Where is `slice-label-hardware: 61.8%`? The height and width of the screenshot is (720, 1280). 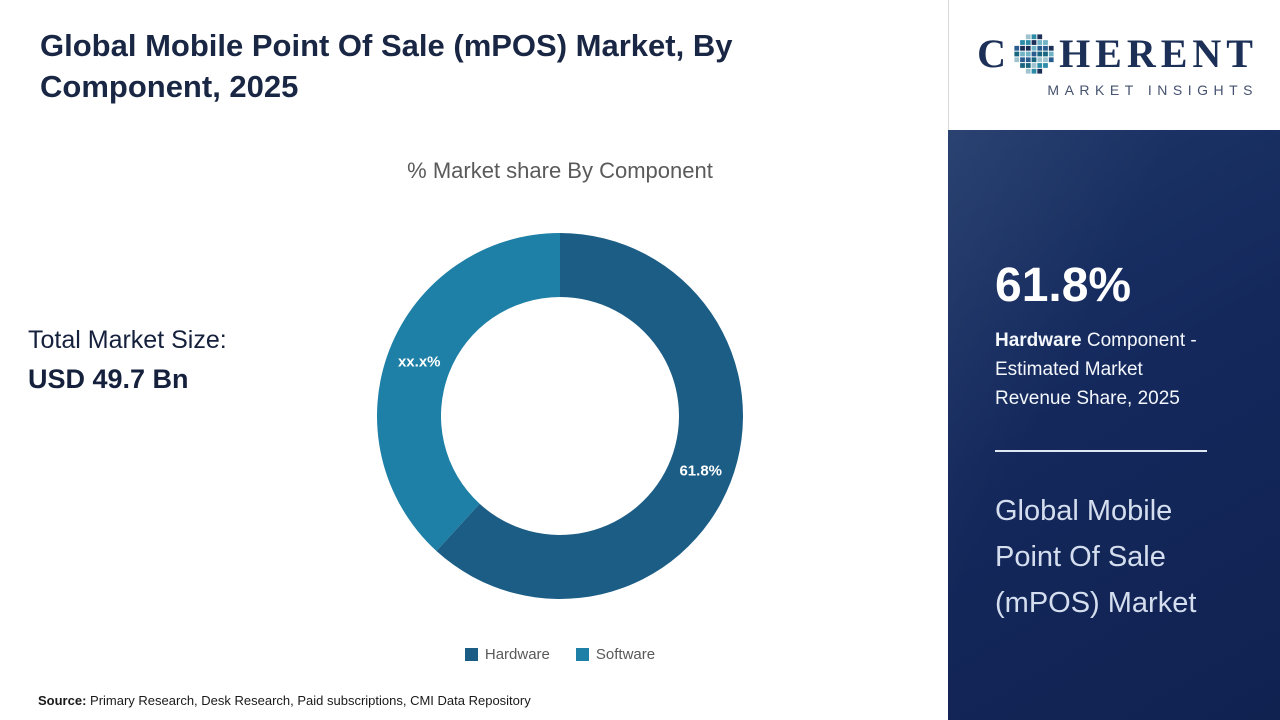
slice-label-hardware: 61.8% is located at coordinates (700, 471).